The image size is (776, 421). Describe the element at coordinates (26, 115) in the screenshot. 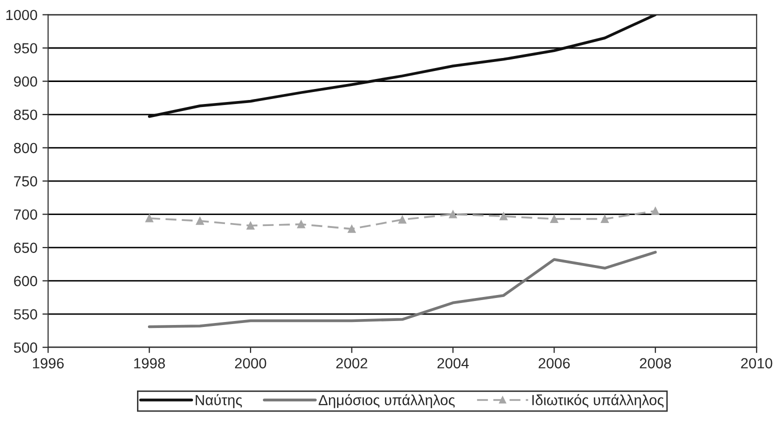

I see `y-tick-label: 850` at that location.